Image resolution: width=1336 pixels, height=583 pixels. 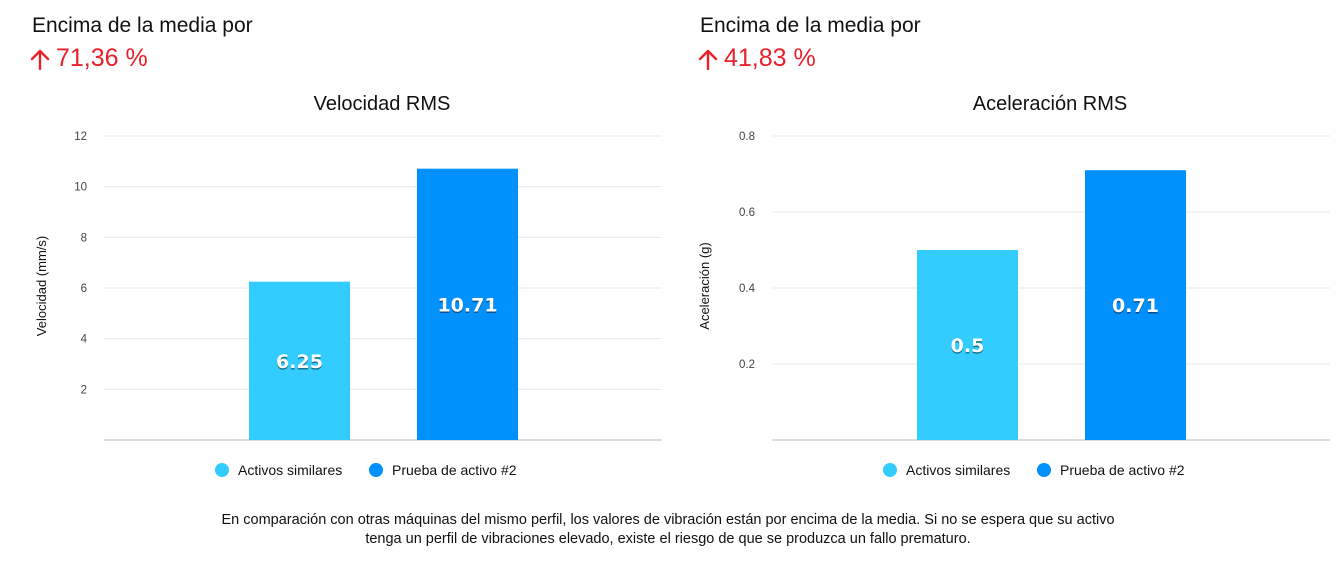 What do you see at coordinates (747, 289) in the screenshot?
I see `y-tick-label: 0.4` at bounding box center [747, 289].